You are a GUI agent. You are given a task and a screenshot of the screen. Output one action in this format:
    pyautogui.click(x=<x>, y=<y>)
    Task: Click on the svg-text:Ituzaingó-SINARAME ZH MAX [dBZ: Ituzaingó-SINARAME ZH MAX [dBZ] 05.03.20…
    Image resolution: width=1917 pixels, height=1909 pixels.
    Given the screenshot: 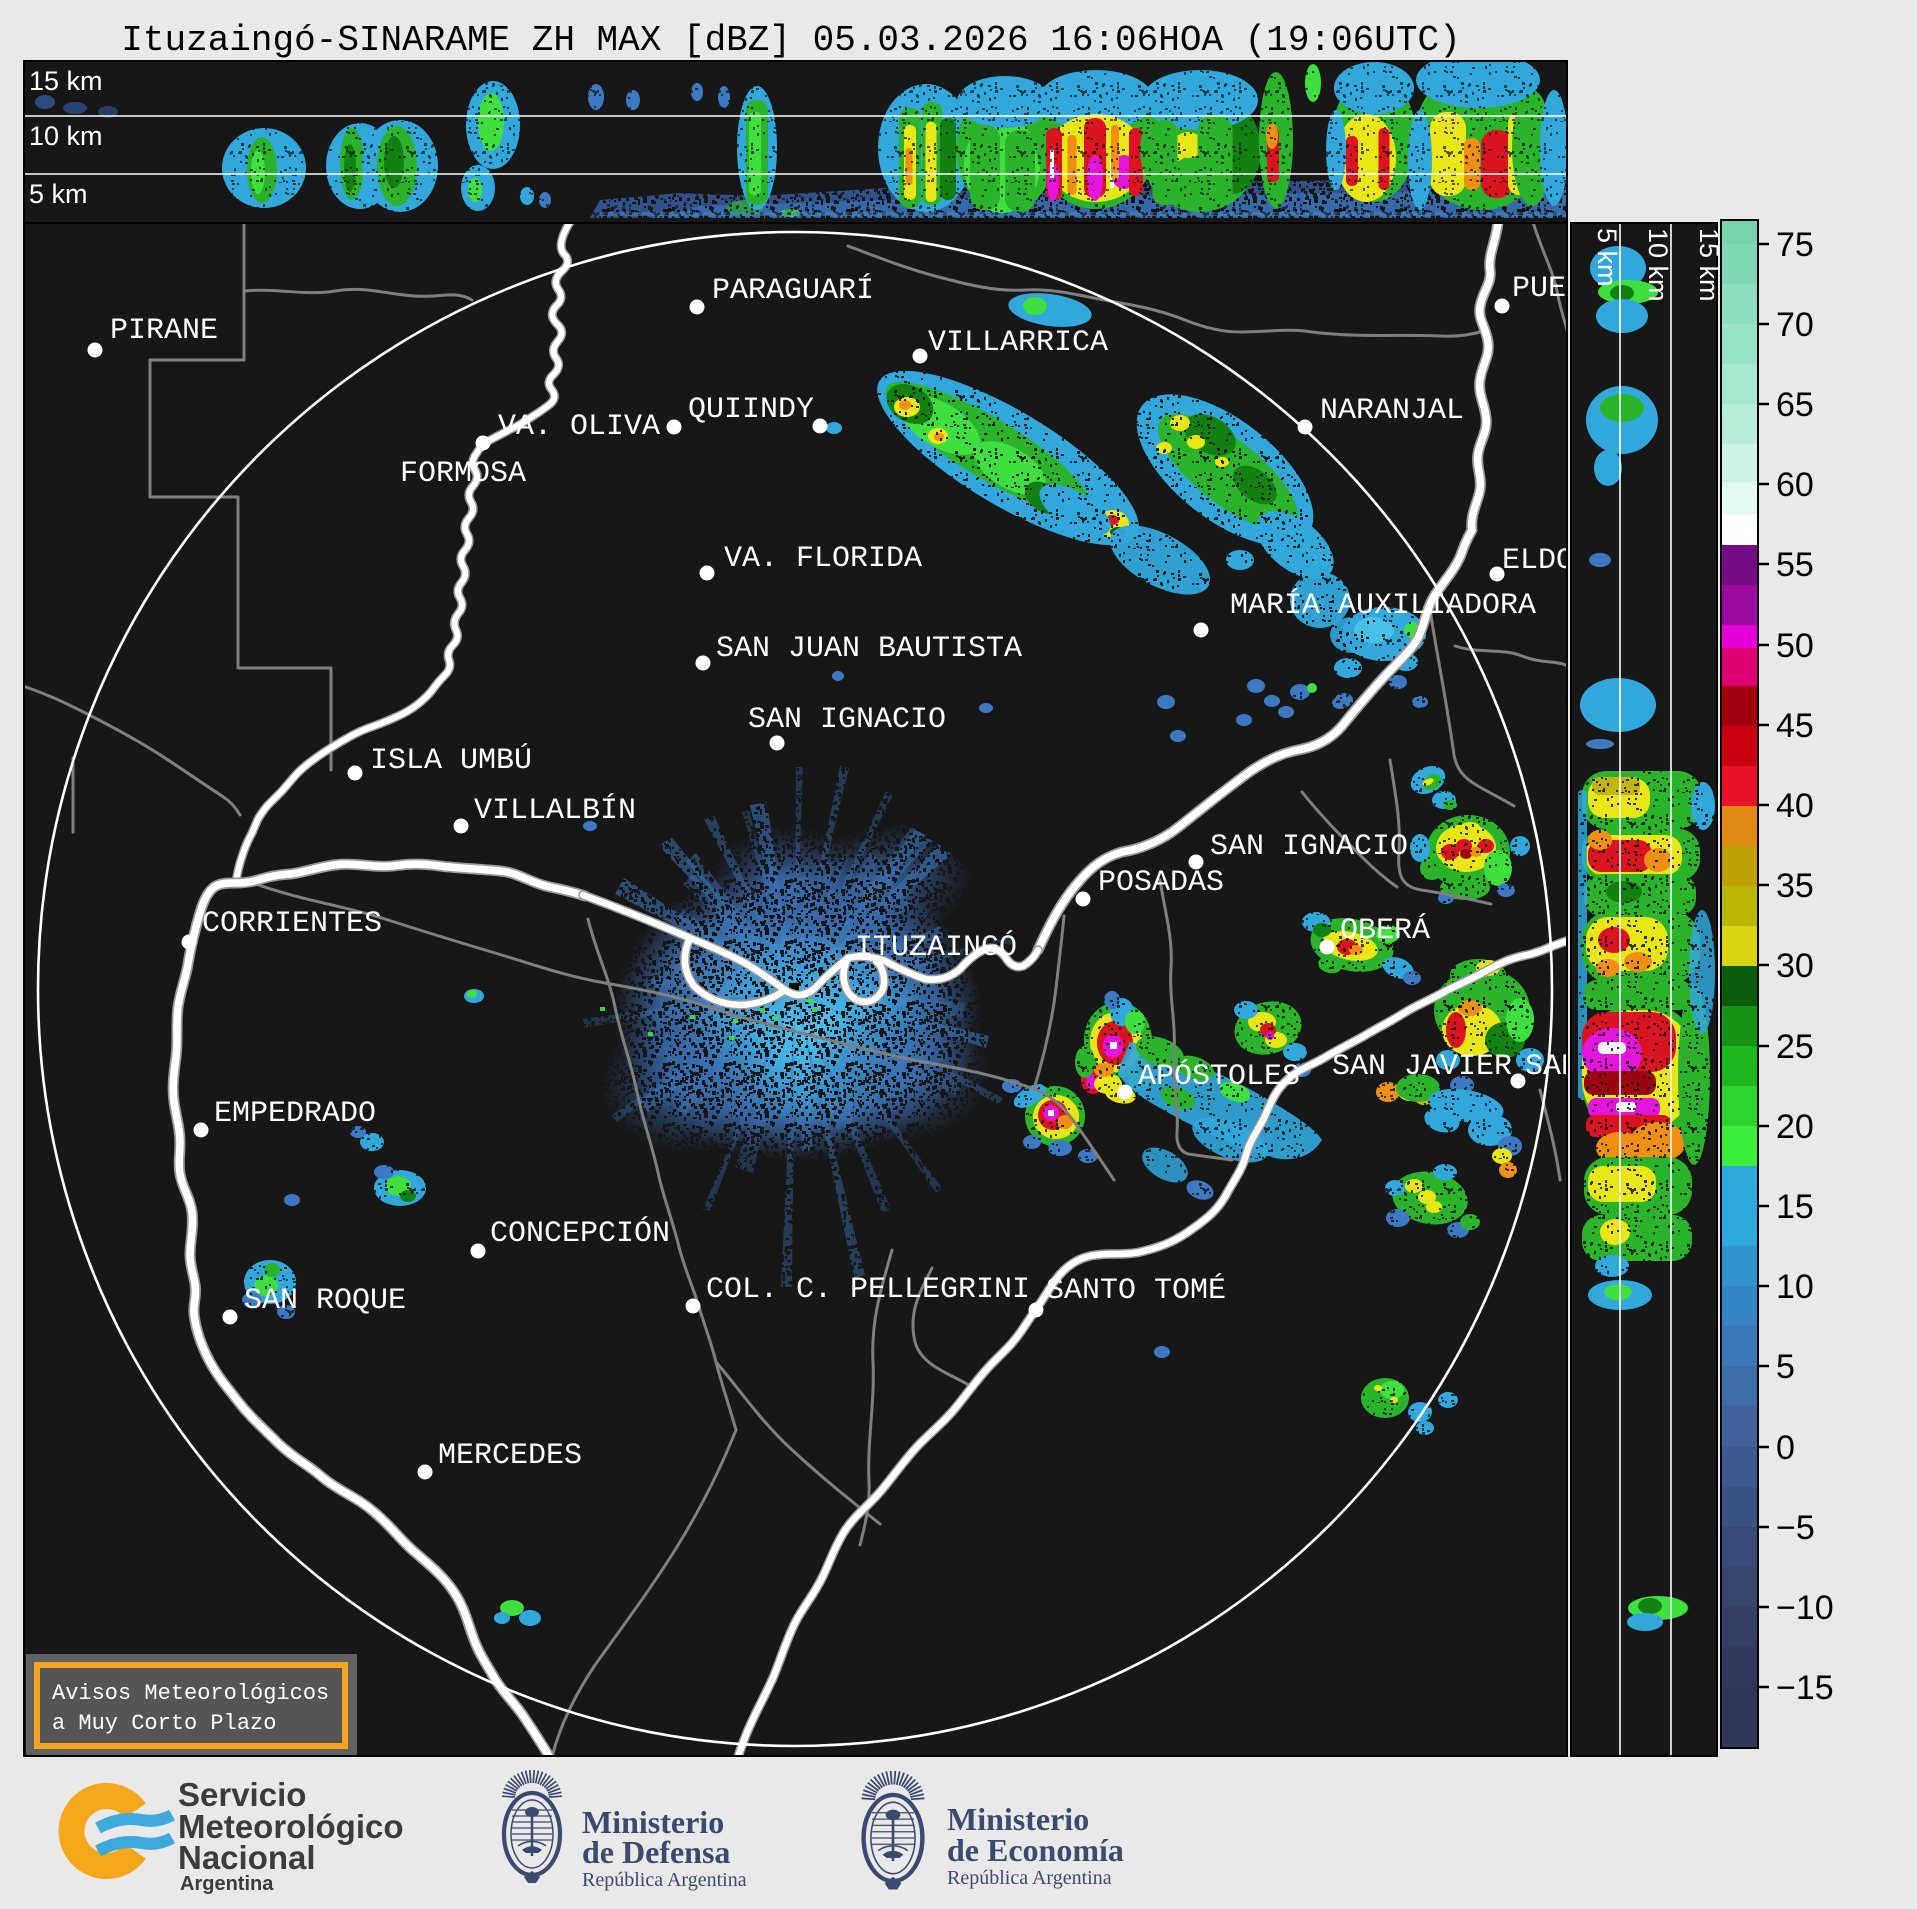 What is the action you would take?
    pyautogui.click(x=790, y=40)
    